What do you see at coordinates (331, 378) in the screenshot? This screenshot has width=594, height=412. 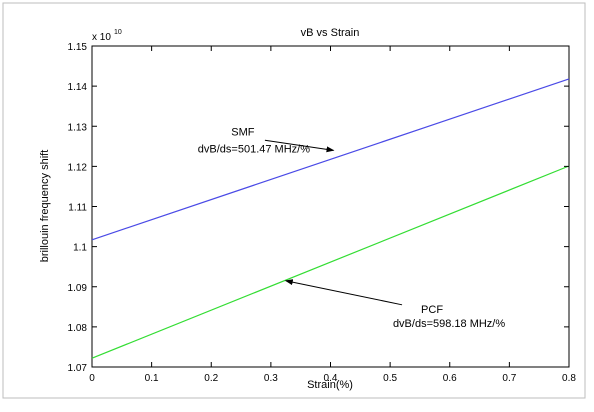 I see `x-tick-label: 0.4` at bounding box center [331, 378].